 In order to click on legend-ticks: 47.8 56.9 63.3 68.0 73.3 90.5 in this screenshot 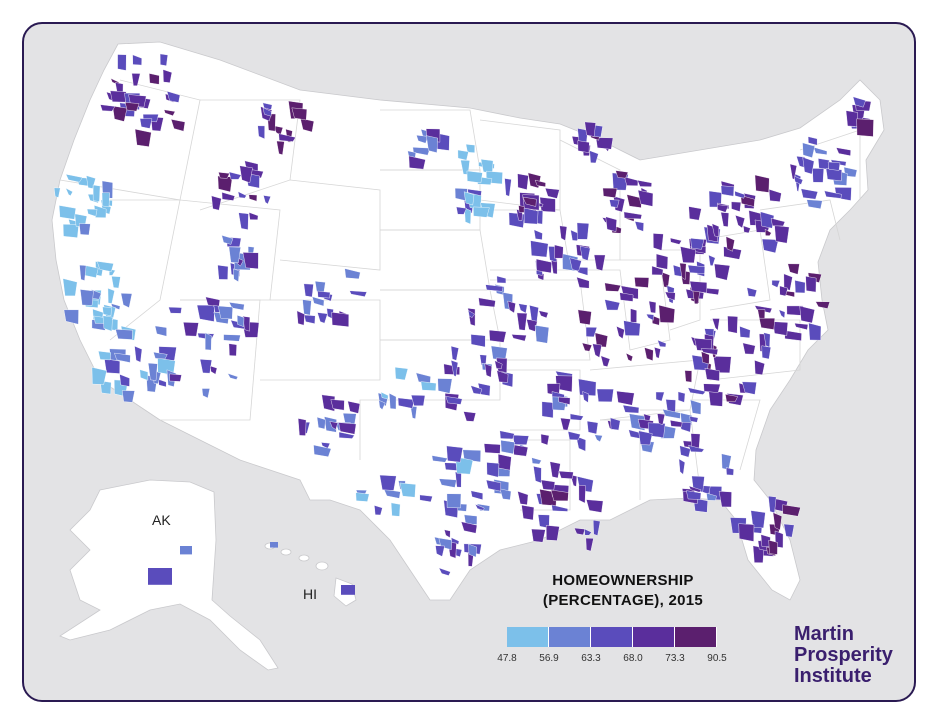, I will do `click(617, 660)`.